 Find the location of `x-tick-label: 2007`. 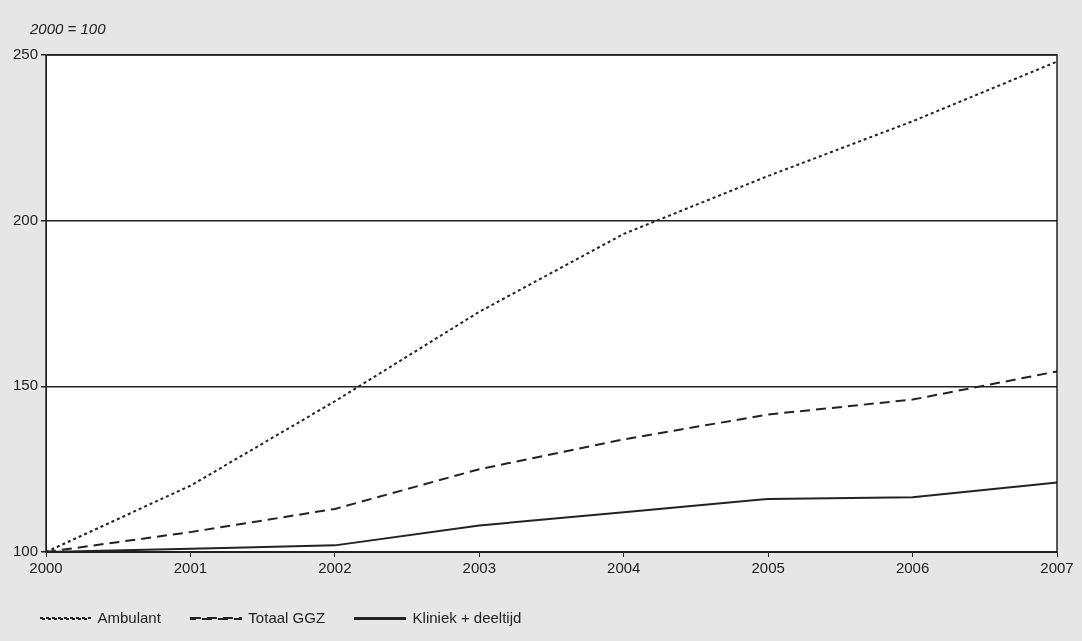

x-tick-label: 2007 is located at coordinates (1057, 568).